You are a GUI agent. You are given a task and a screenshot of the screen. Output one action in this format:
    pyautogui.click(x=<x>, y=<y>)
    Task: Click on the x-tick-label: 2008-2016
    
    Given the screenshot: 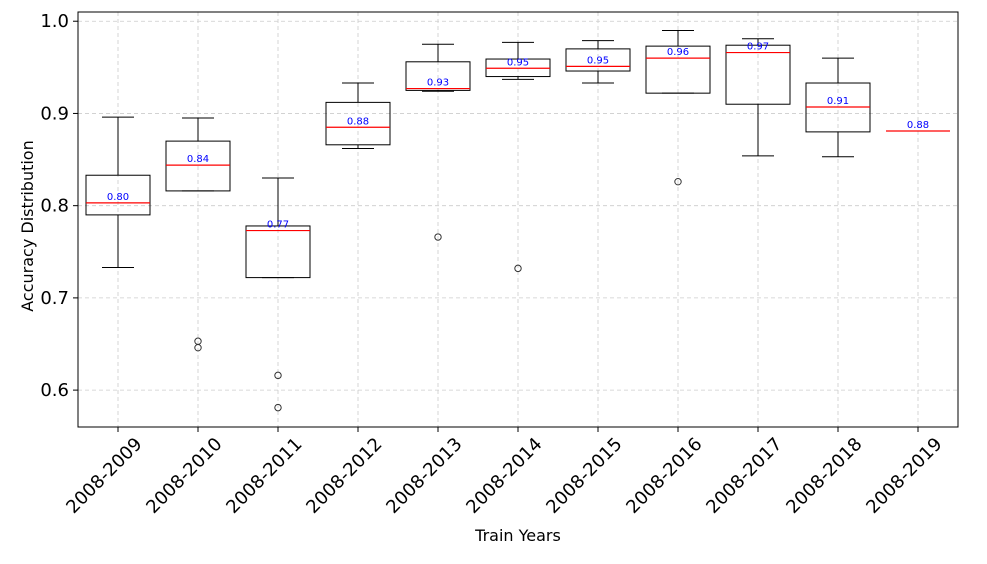 What is the action you would take?
    pyautogui.click(x=664, y=476)
    